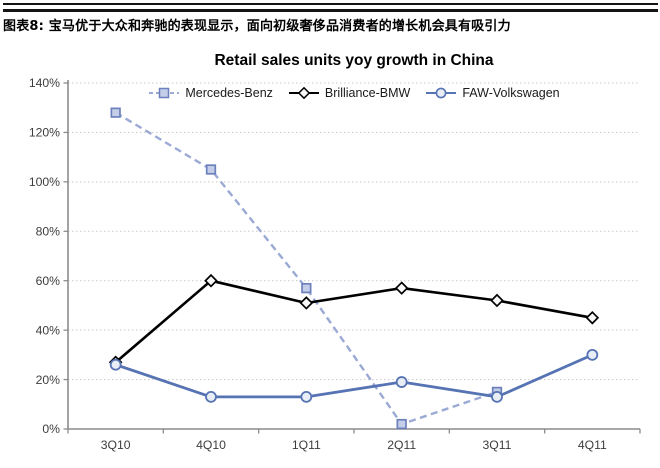 This screenshot has height=468, width=660. I want to click on header-rule-thick, so click(330, 10).